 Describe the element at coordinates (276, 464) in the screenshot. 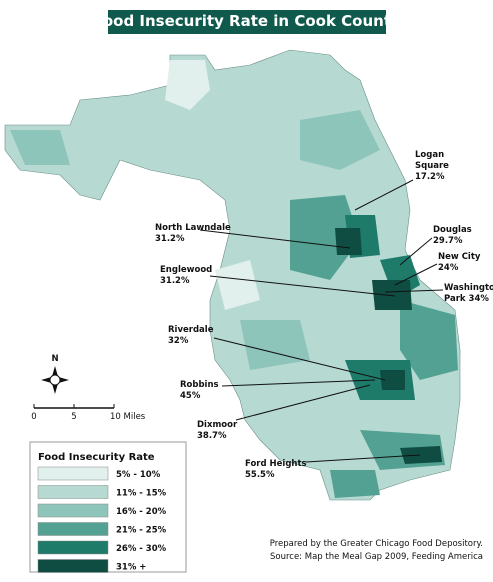

I see `callout-label: Ford Heights` at that location.